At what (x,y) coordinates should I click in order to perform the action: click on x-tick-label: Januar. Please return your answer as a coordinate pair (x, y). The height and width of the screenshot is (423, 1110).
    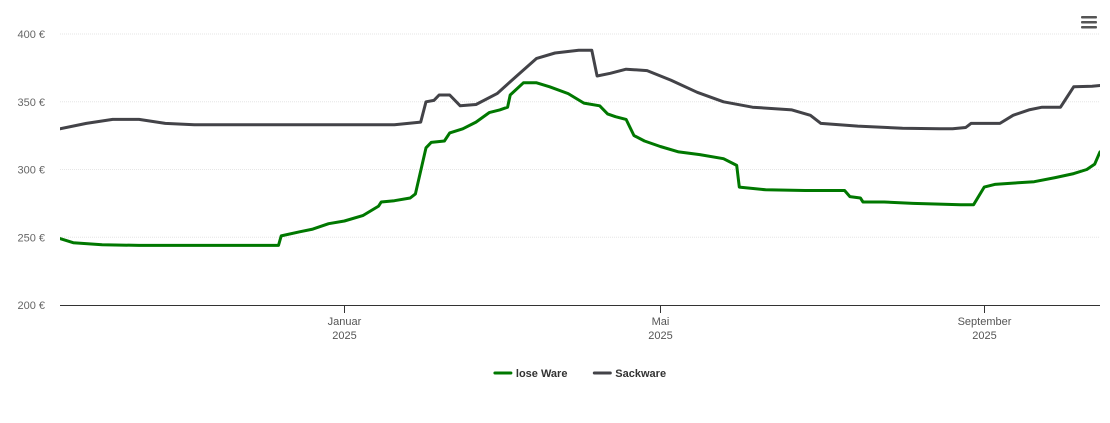
    Looking at the image, I should click on (345, 322).